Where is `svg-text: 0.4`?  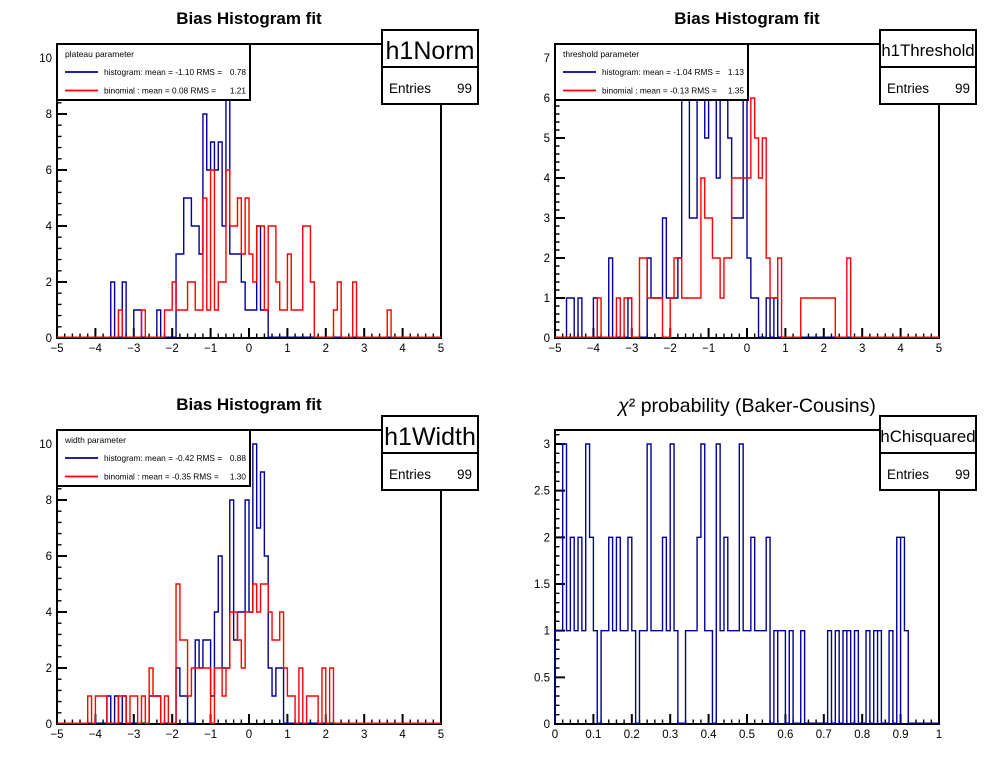
svg-text: 0.4 is located at coordinates (709, 735).